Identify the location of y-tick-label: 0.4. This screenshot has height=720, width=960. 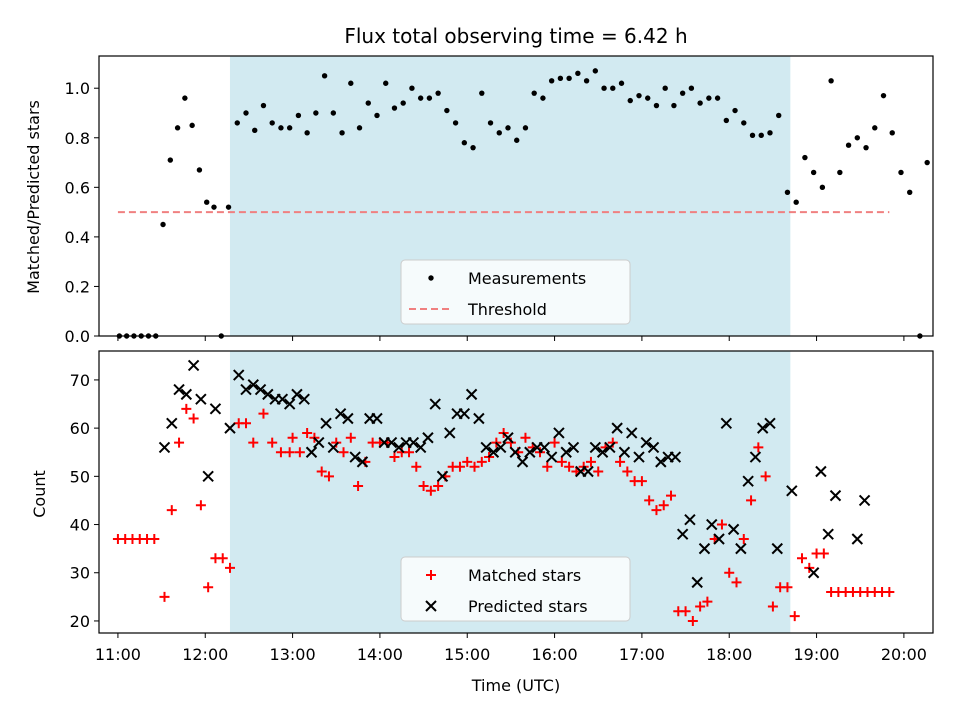
(77, 237).